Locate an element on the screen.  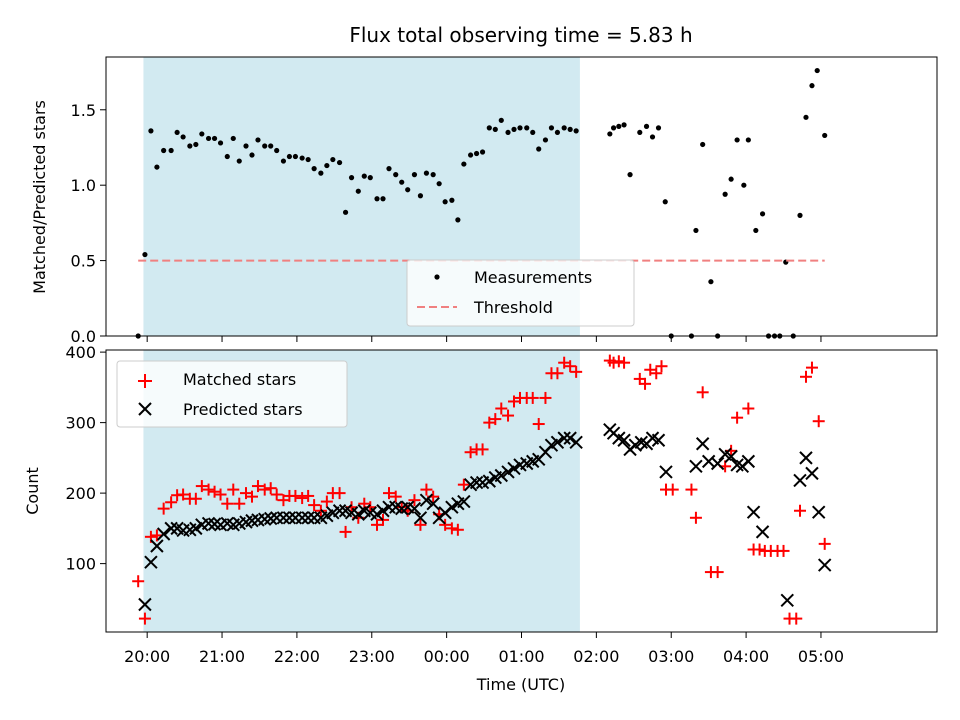
ratio-x-ticks is located at coordinates (484, 339).